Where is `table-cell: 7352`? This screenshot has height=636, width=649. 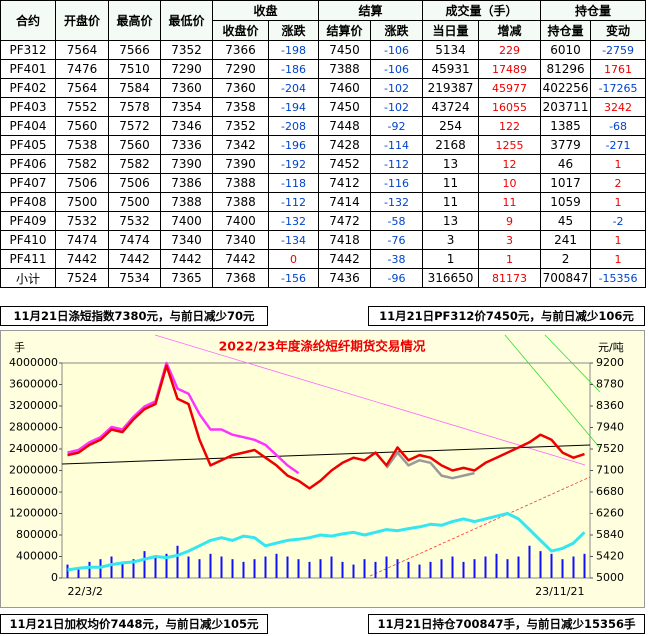 table-cell: 7352 is located at coordinates (186, 50).